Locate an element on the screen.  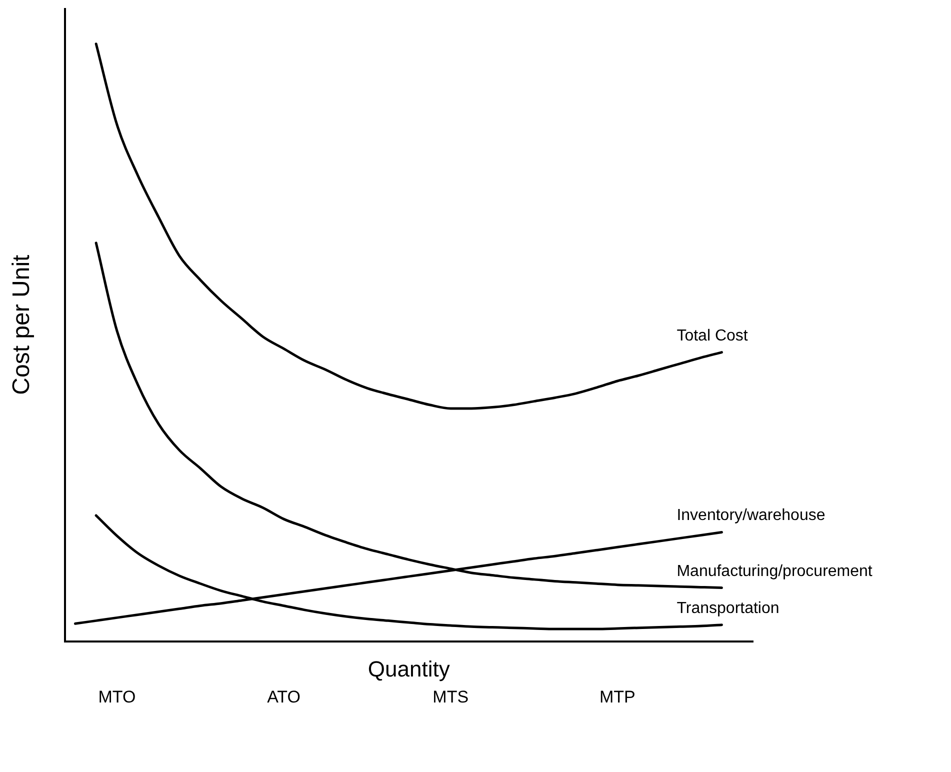
y-axis-title: Cost per Unit is located at coordinates (22, 324).